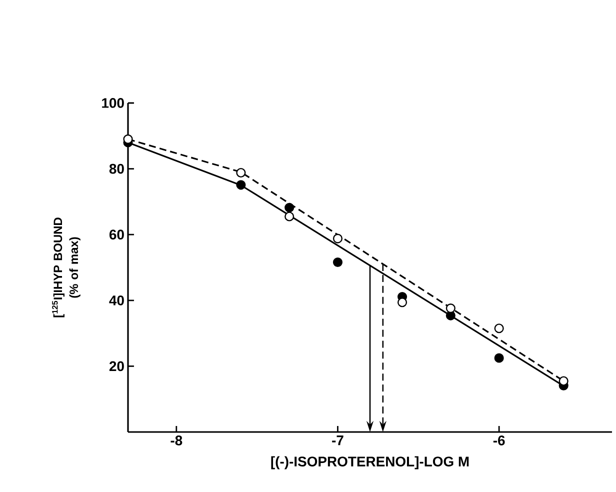 The image size is (616, 492). Describe the element at coordinates (116, 169) in the screenshot. I see `y-tick-label: 80` at that location.